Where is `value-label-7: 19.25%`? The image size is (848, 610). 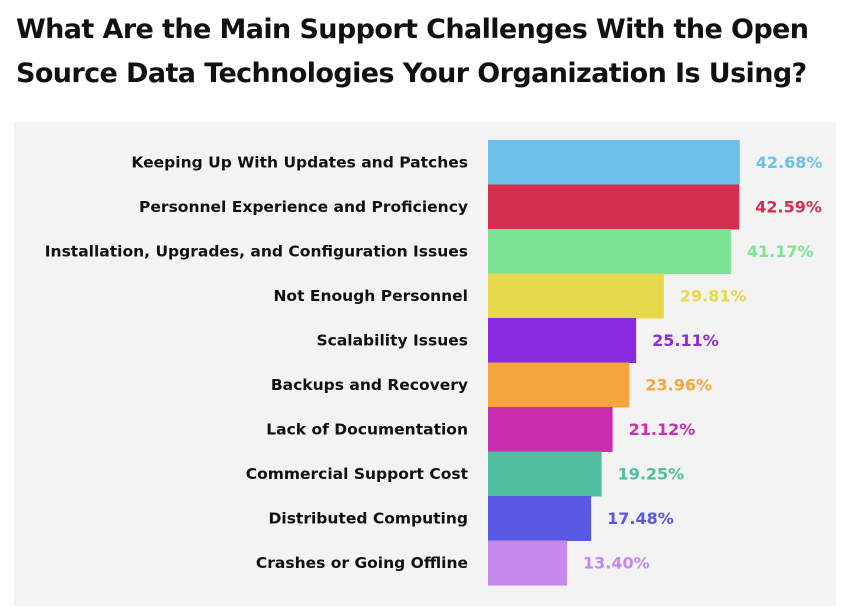
value-label-7: 19.25% is located at coordinates (651, 474).